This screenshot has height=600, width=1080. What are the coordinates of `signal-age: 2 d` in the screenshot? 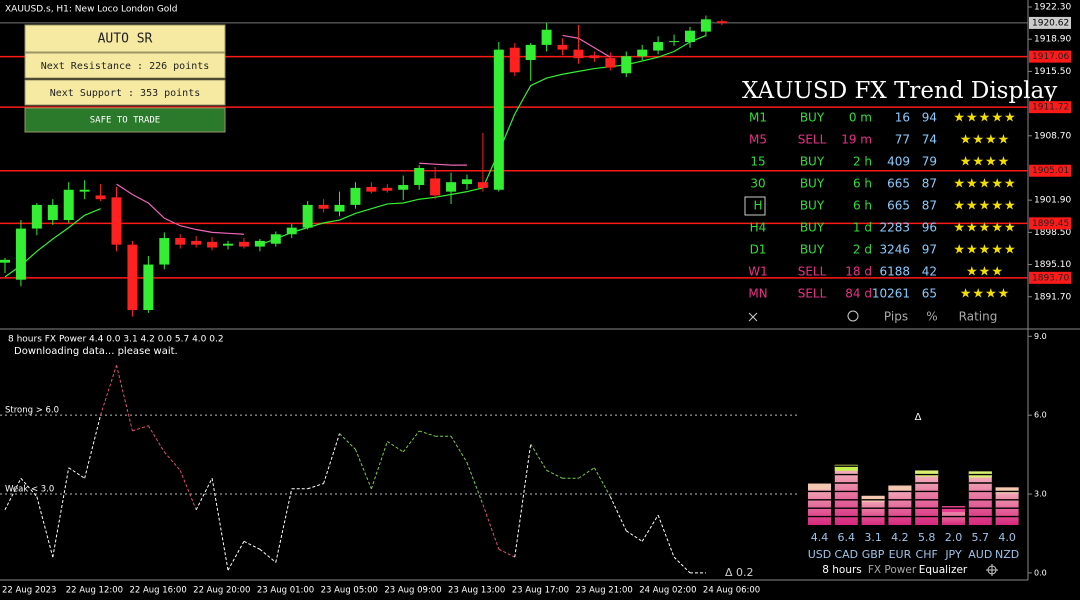 It's located at (862, 250).